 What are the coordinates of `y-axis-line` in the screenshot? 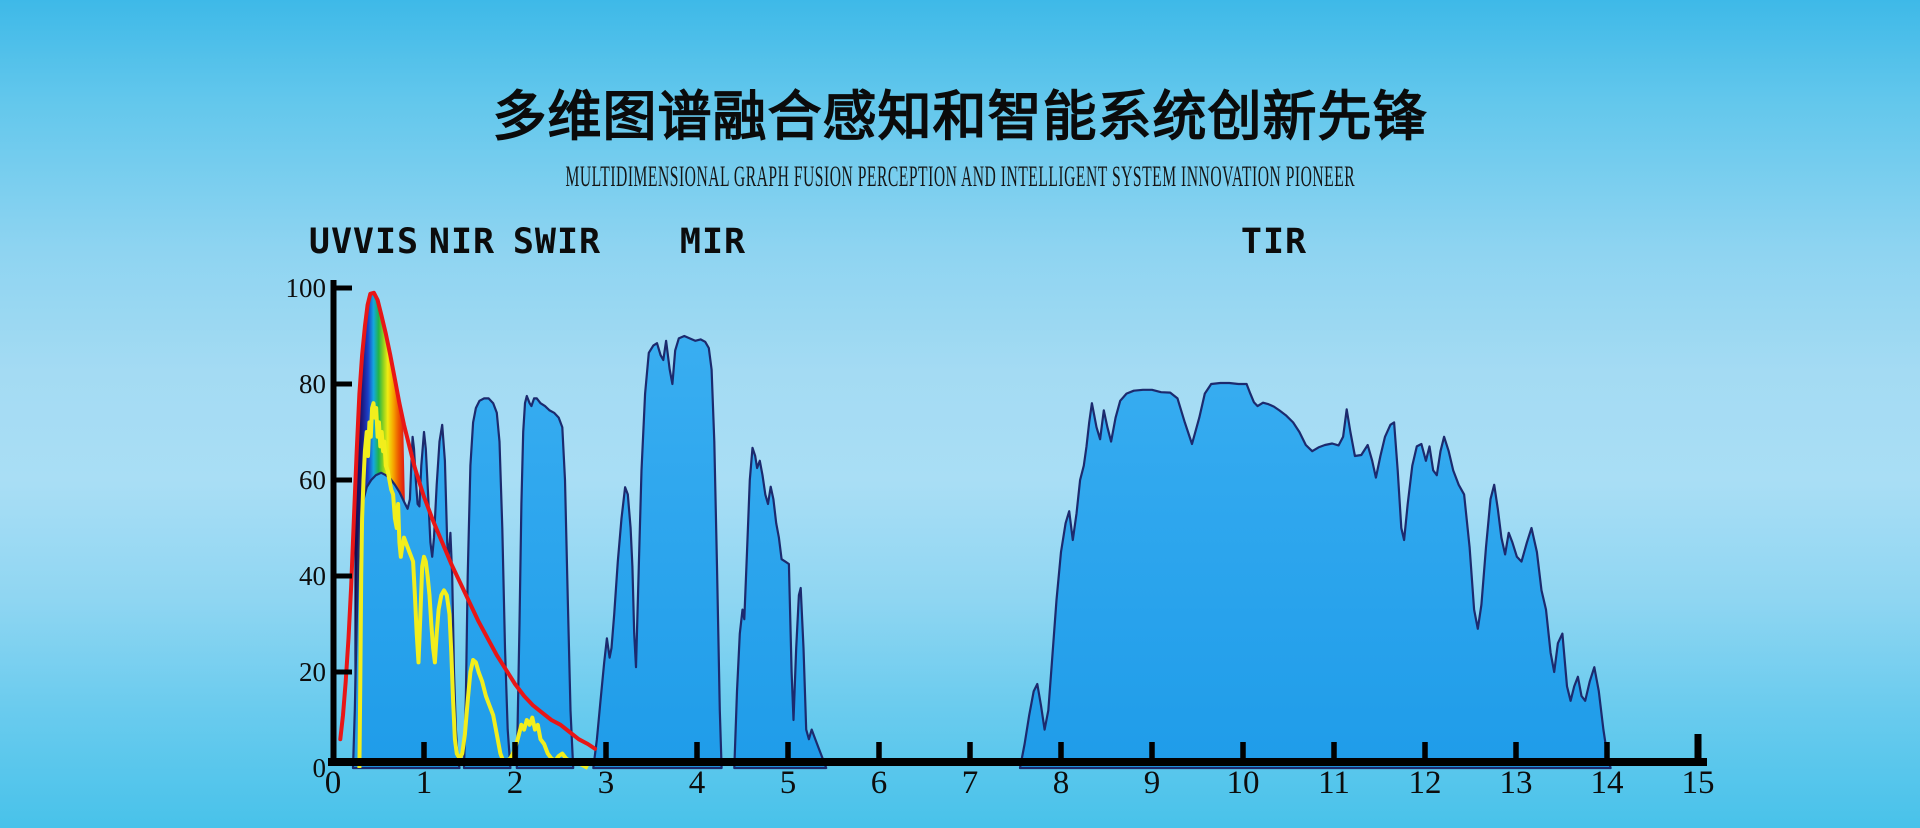 It's located at (333, 523).